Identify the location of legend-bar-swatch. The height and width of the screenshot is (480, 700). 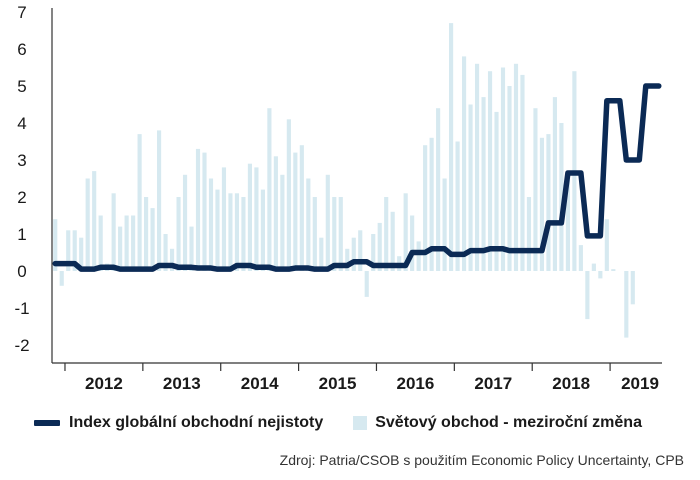
(360, 423).